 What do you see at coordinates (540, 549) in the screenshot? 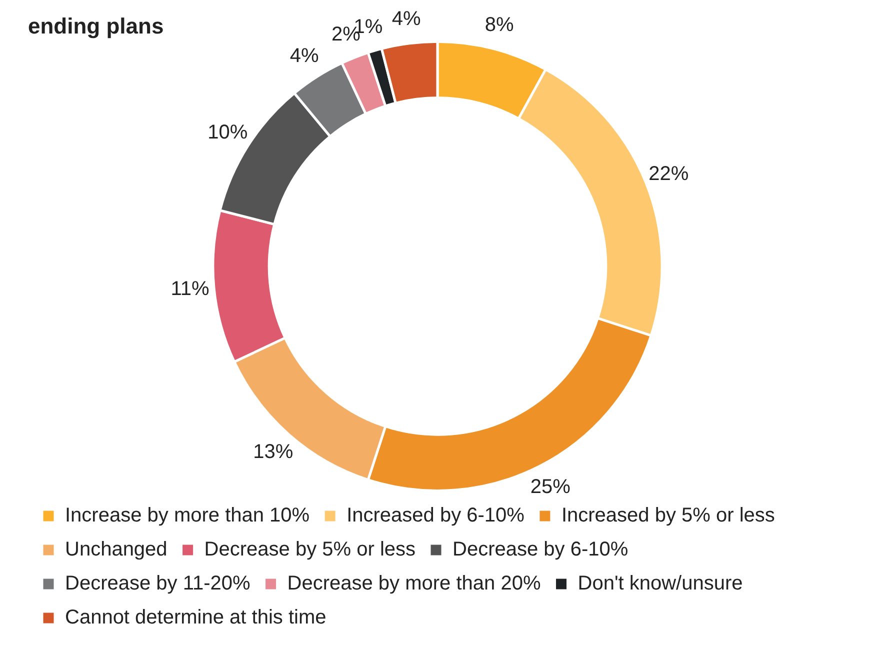
I see `legend-label: Decrease by 6-10%` at bounding box center [540, 549].